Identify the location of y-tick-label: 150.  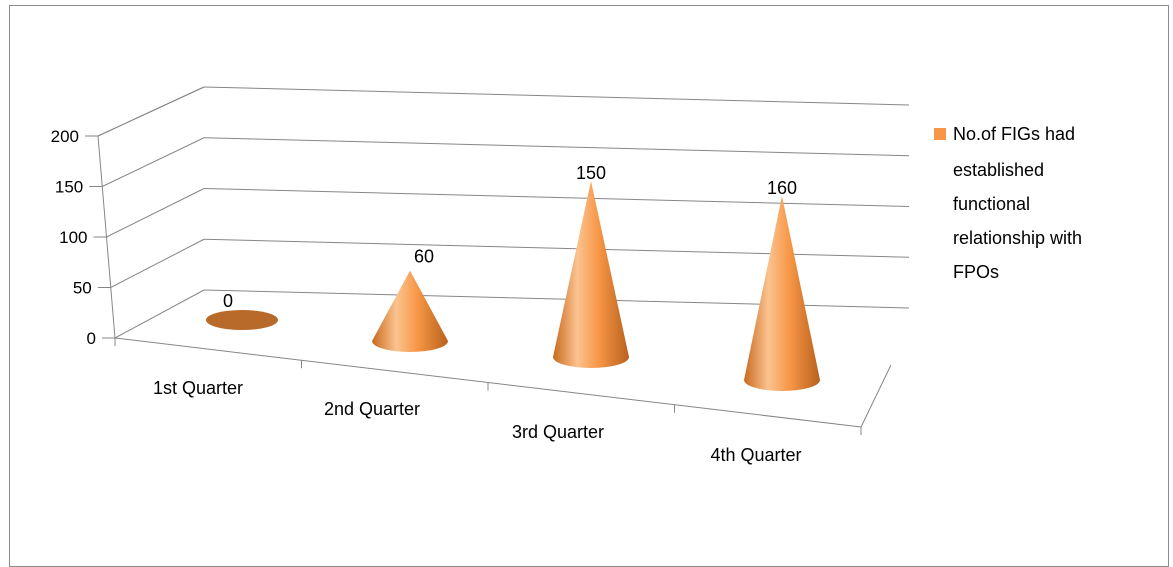
(69, 187).